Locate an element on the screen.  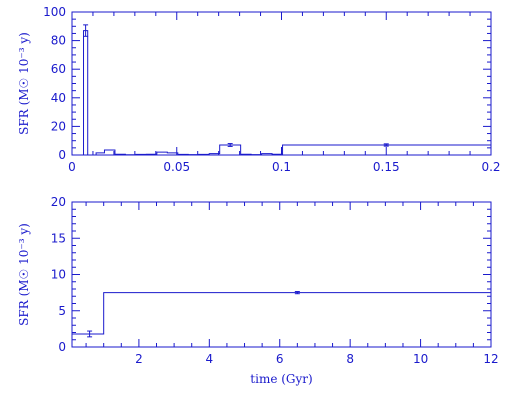
x-tick-label: 0.05 is located at coordinates (176, 167).